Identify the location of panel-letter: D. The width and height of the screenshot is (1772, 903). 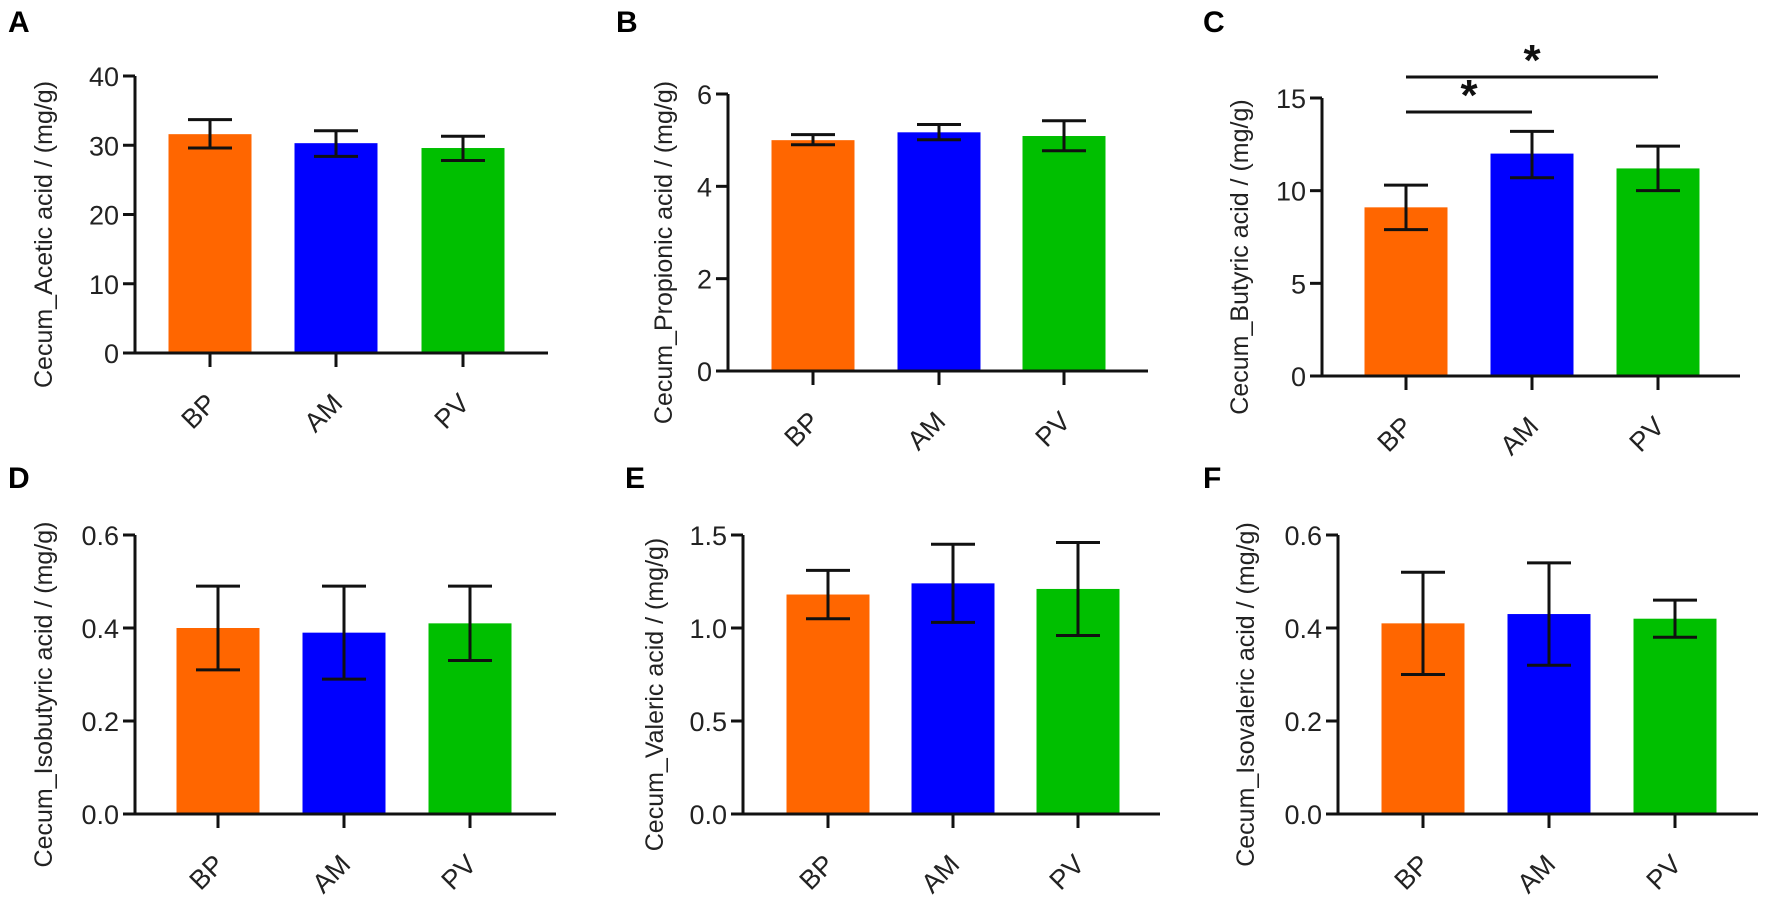
(19, 478).